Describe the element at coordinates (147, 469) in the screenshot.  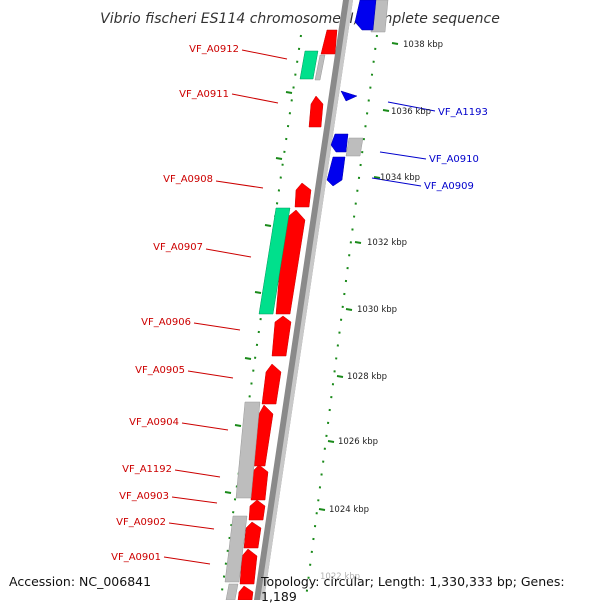
I see `gene-label: VF_A1192` at that location.